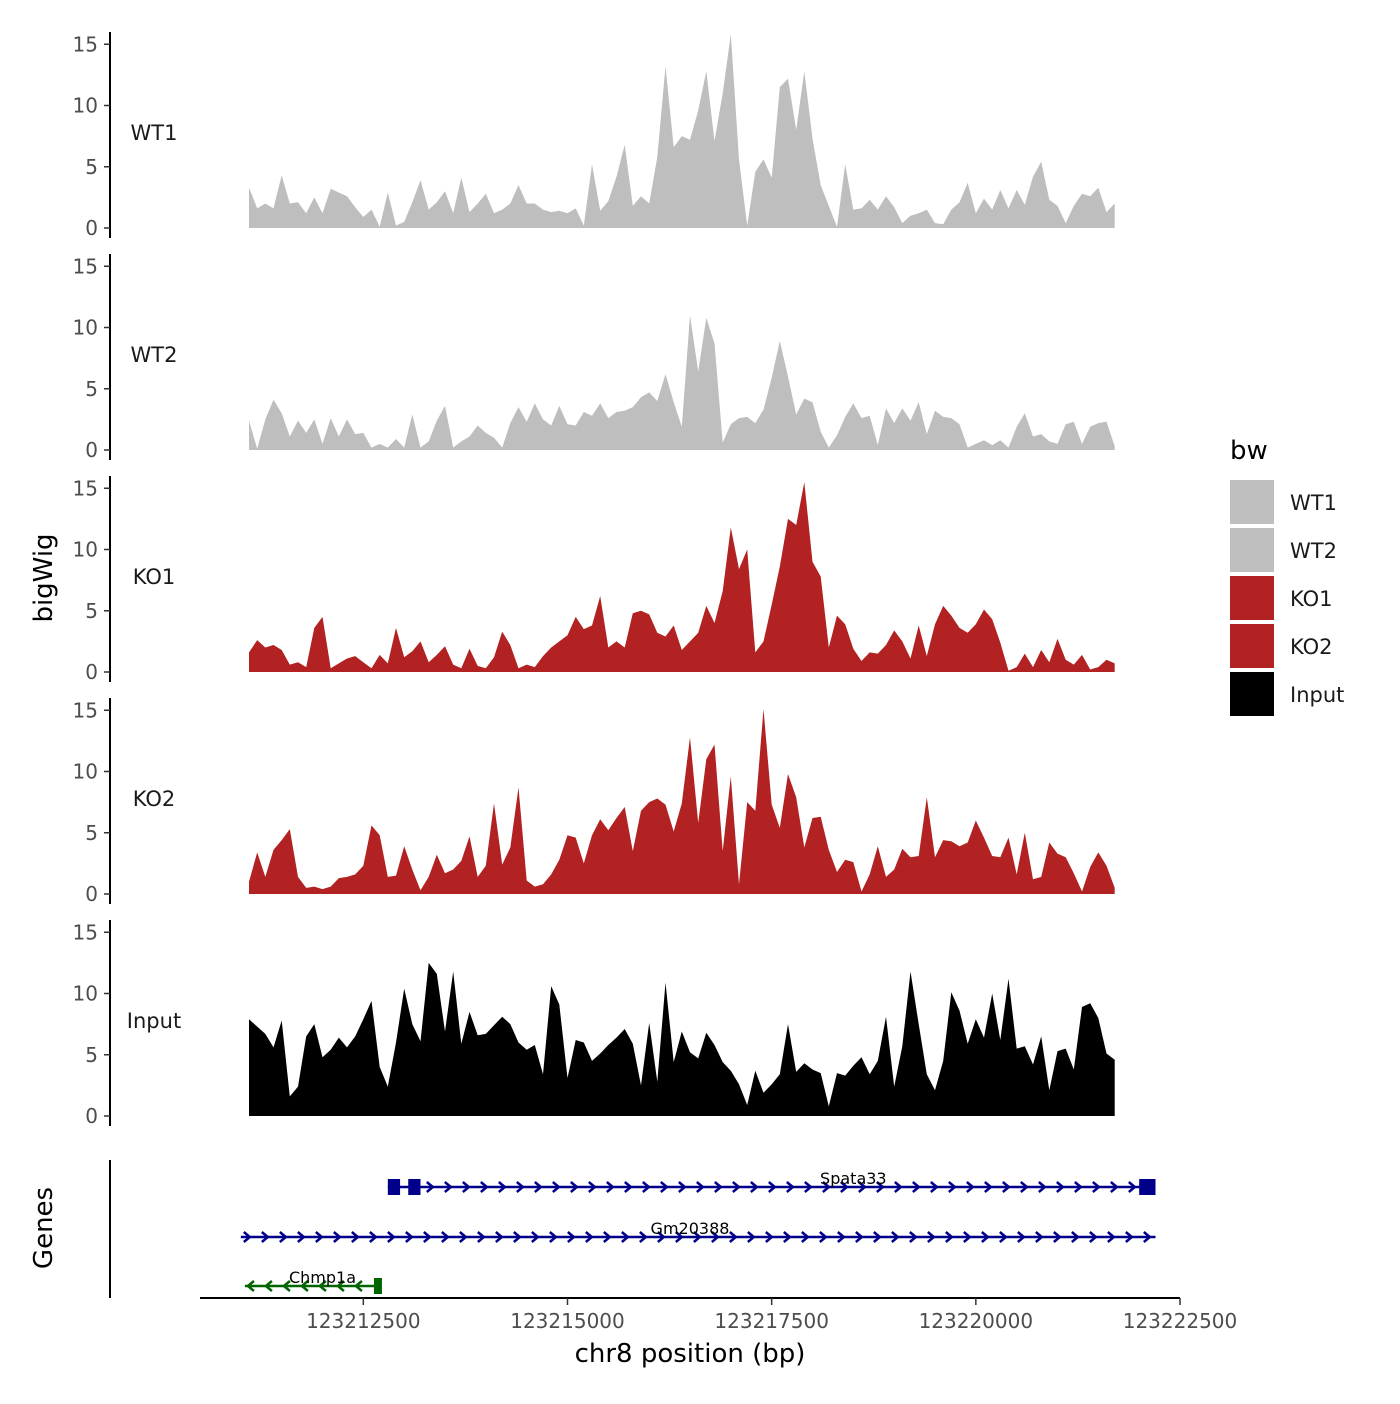 This screenshot has width=1400, height=1404. I want to click on x-tick-label: 123220000, so click(976, 1321).